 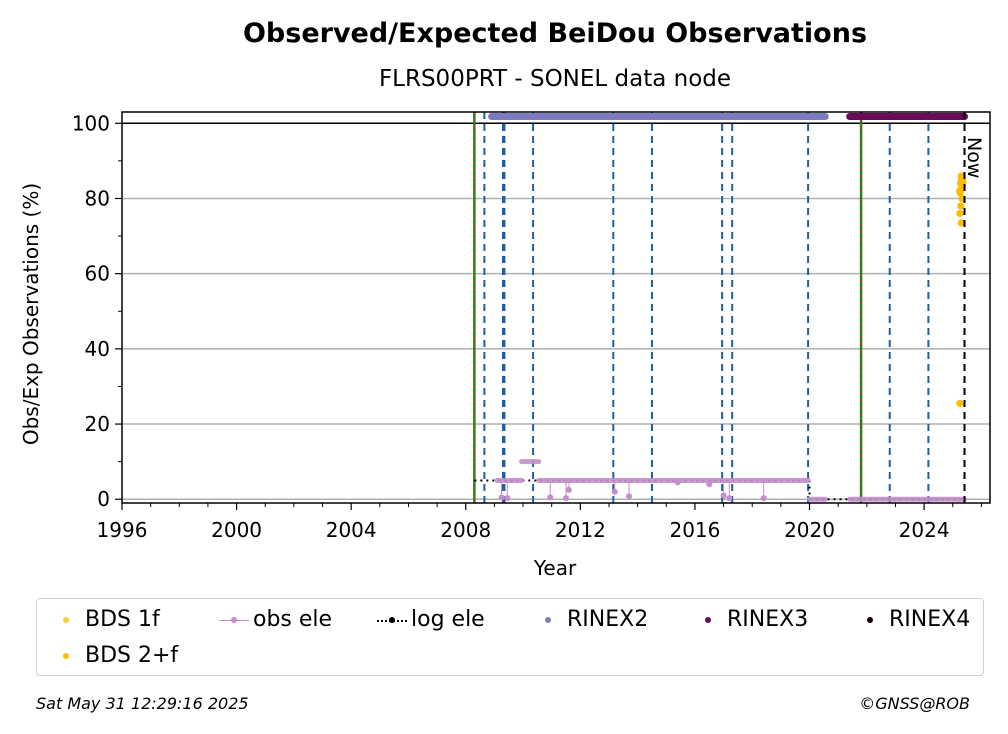 I want to click on y-tick-label: 40, so click(x=97, y=349).